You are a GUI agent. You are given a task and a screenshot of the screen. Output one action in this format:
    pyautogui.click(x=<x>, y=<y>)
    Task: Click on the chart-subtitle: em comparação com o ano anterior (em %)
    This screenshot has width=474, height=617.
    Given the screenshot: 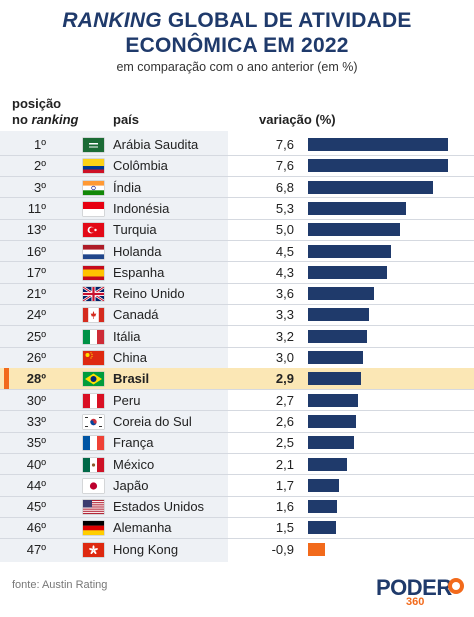 What is the action you would take?
    pyautogui.click(x=237, y=67)
    